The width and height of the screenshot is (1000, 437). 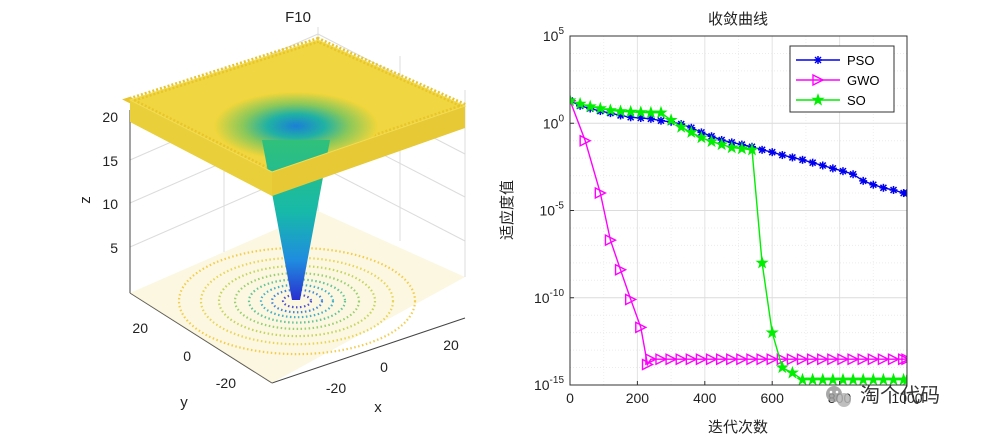 I want to click on x-tick-label: 400, so click(x=705, y=398).